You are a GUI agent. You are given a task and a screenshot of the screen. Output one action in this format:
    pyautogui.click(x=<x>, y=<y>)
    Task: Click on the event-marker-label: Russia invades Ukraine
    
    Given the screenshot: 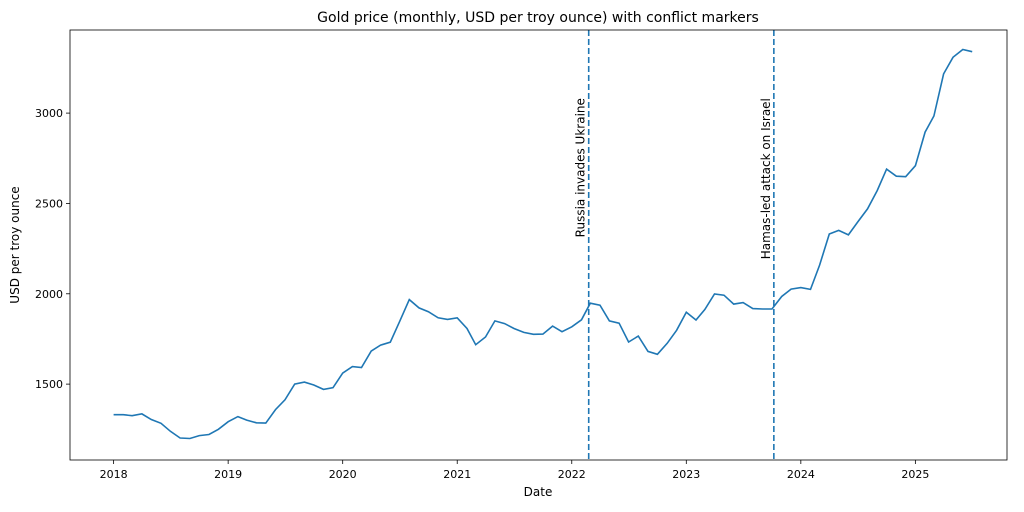 What is the action you would take?
    pyautogui.click(x=581, y=167)
    